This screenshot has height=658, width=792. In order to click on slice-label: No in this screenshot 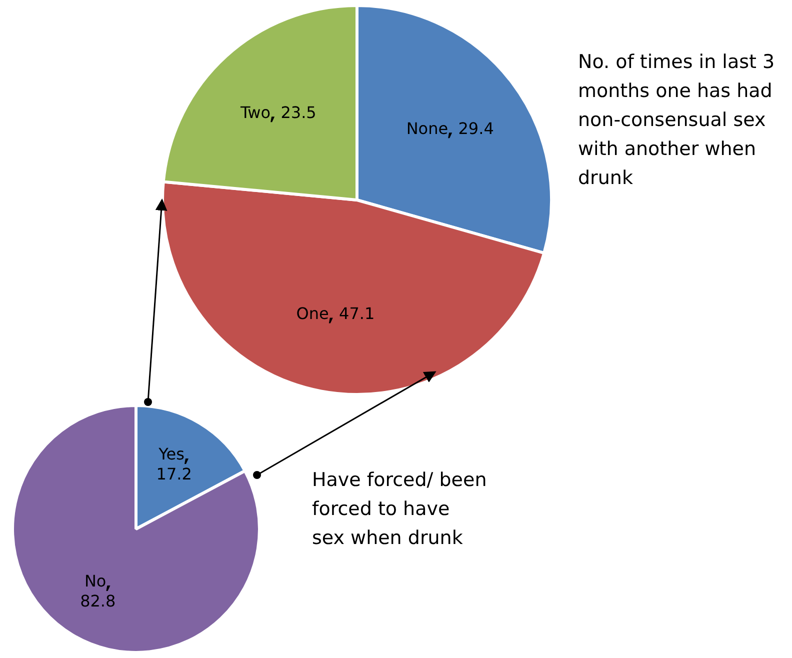, I will do `click(95, 581)`.